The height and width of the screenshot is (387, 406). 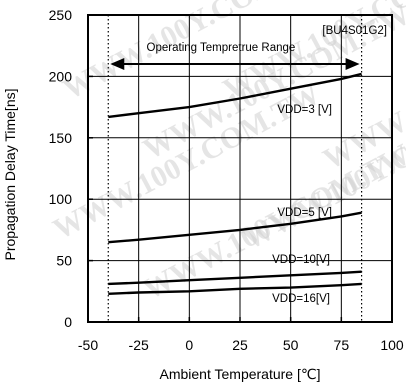 I want to click on operating-range-arrow-right, so click(x=352, y=64).